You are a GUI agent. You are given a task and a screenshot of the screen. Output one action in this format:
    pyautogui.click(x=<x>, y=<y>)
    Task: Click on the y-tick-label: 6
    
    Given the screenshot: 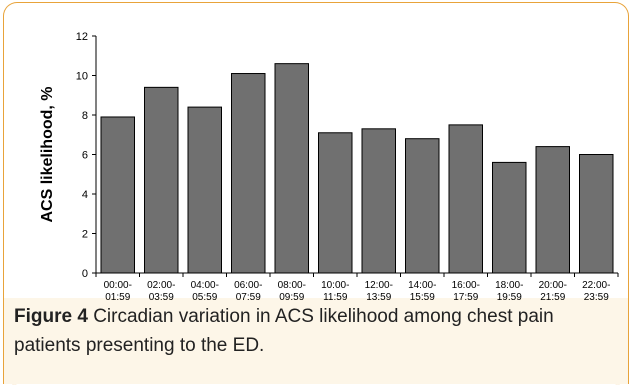 What is the action you would take?
    pyautogui.click(x=85, y=156)
    